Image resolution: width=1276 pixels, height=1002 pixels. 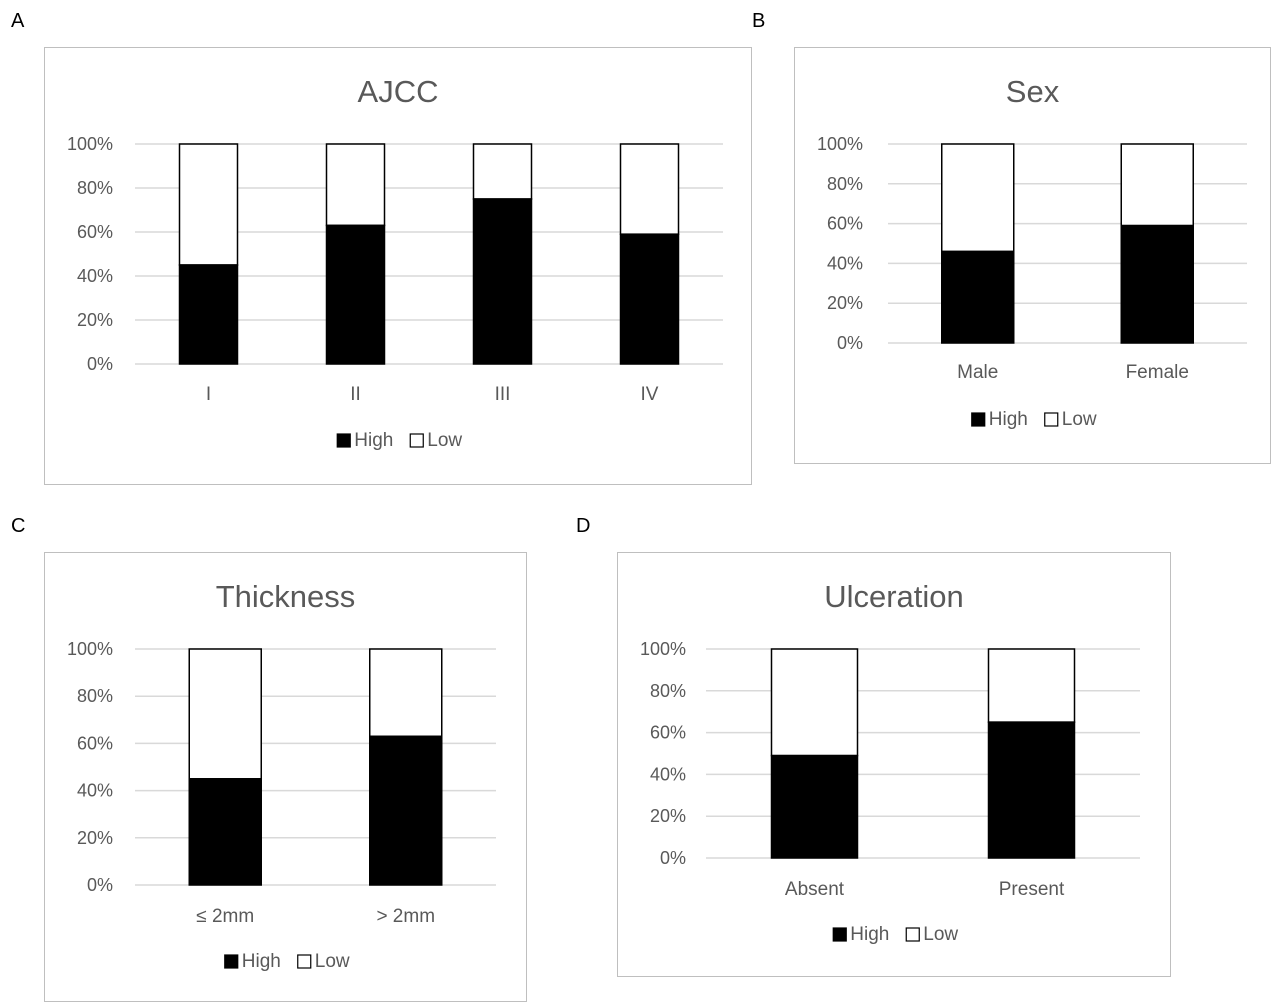 What do you see at coordinates (649, 299) in the screenshot?
I see `bar-high-iv` at bounding box center [649, 299].